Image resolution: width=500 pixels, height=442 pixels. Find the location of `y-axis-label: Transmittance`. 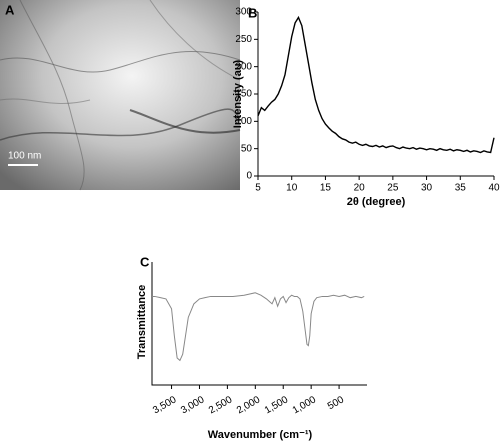

y-axis-label: Transmittance is located at coordinates (142, 322).